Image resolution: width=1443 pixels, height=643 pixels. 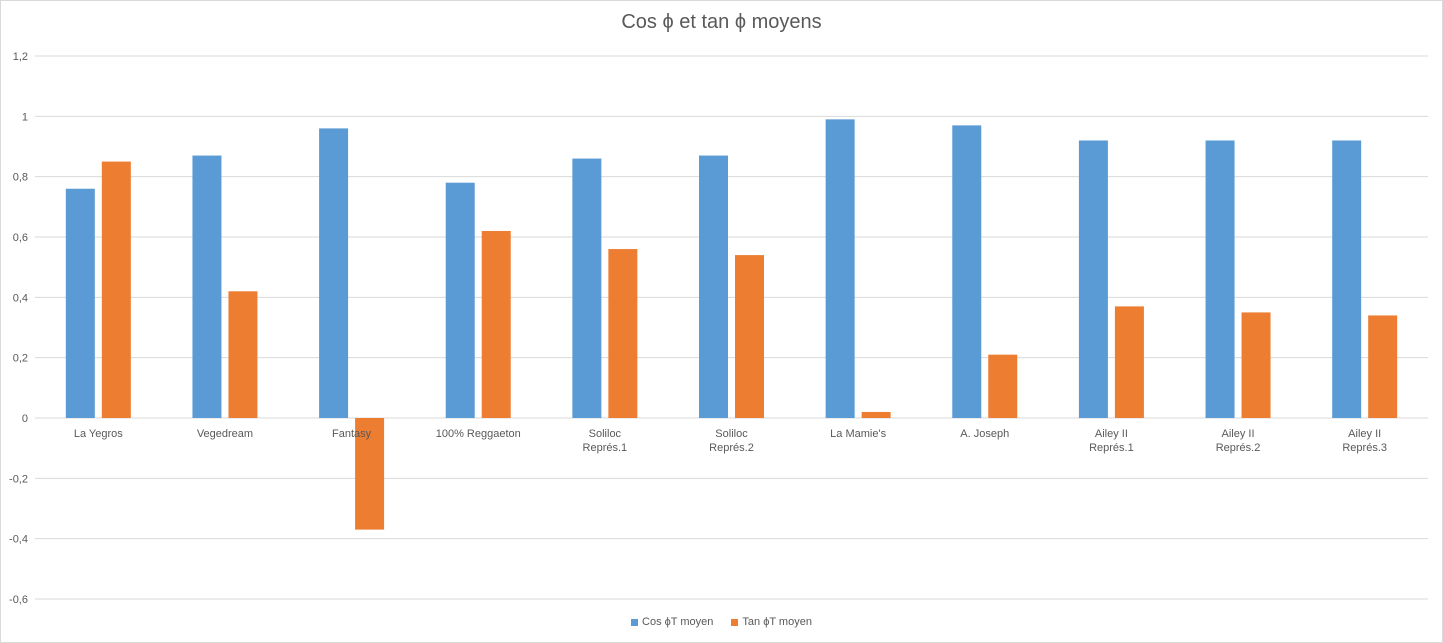 What do you see at coordinates (20, 298) in the screenshot?
I see `y-tick-label: 0,4` at bounding box center [20, 298].